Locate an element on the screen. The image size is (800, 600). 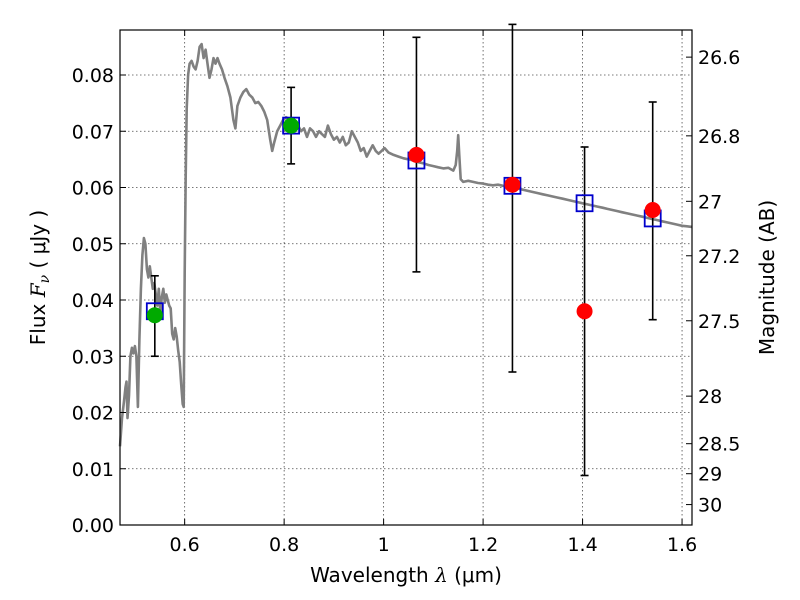
magnitude-tick-label: 28 is located at coordinates (710, 397).